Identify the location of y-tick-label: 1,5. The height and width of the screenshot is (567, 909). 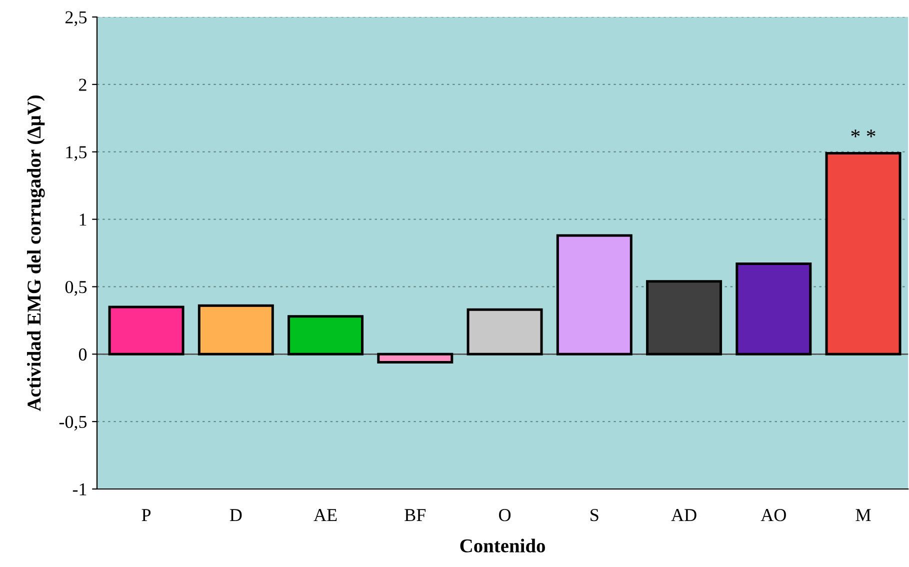
(76, 153).